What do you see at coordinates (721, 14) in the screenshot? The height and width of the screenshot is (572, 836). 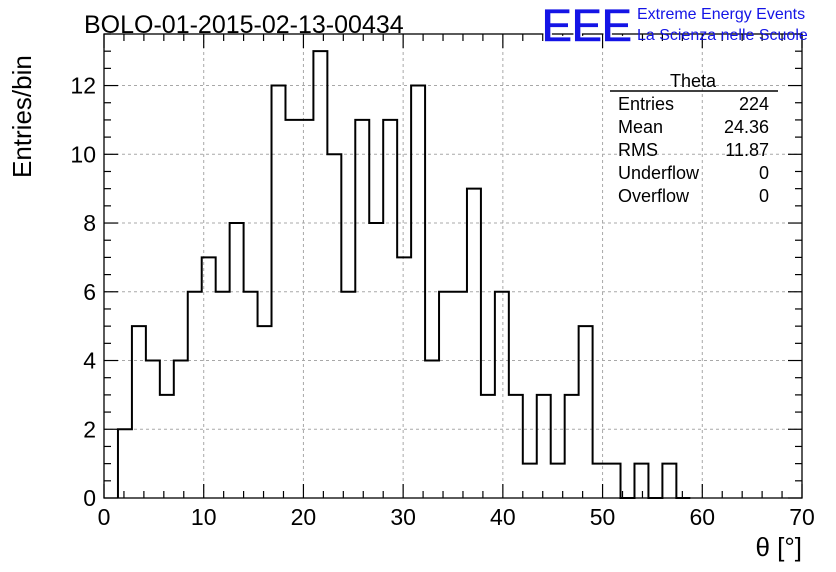 I see `eee-logo-line1: Extreme Energy Events` at bounding box center [721, 14].